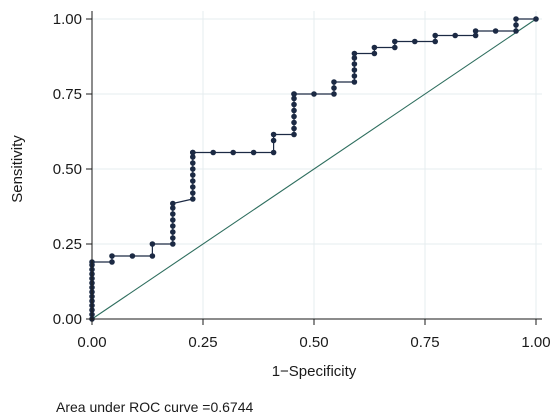 This screenshot has height=420, width=552. What do you see at coordinates (67, 169) in the screenshot?
I see `y-tick-label: 0.50` at bounding box center [67, 169].